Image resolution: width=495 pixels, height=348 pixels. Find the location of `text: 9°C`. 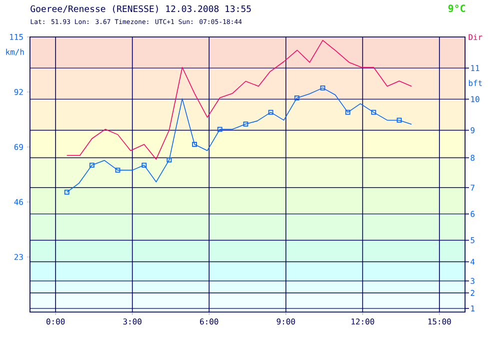

text: 9°C is located at coordinates (457, 8).